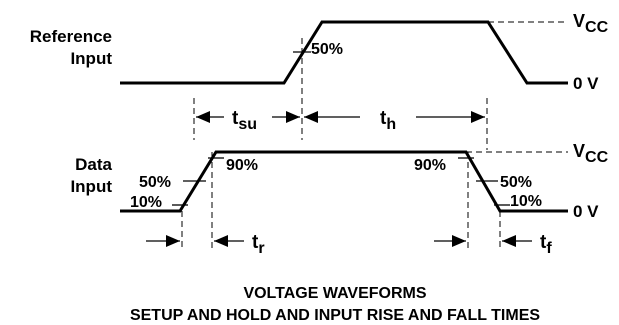 The width and height of the screenshot is (619, 325). I want to click on reference-vcc-label: VCC, so click(591, 23).